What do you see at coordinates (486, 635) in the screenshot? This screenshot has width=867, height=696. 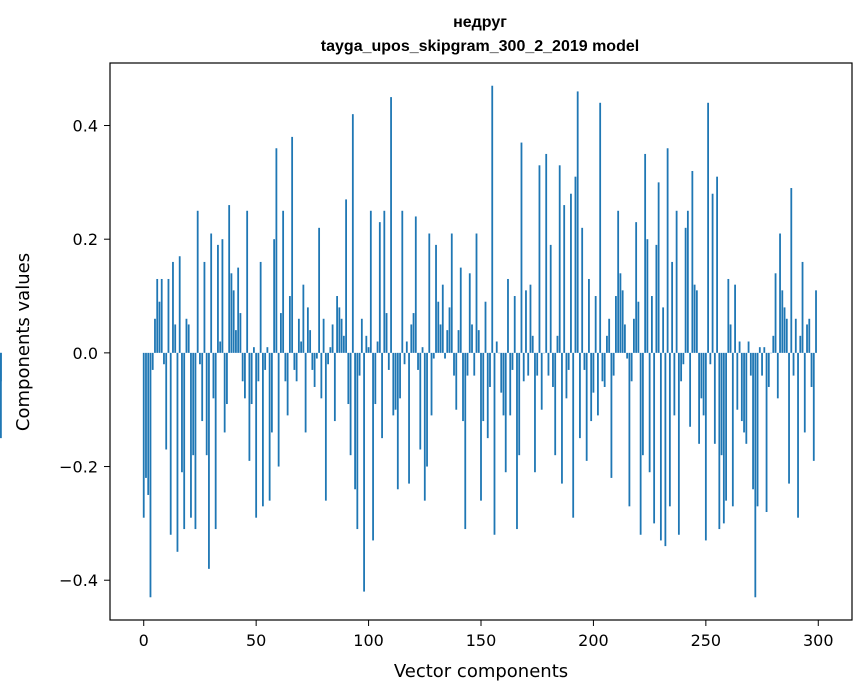 I see `x-axis-ticks: 0 50 100 150 200 250 300` at bounding box center [486, 635].